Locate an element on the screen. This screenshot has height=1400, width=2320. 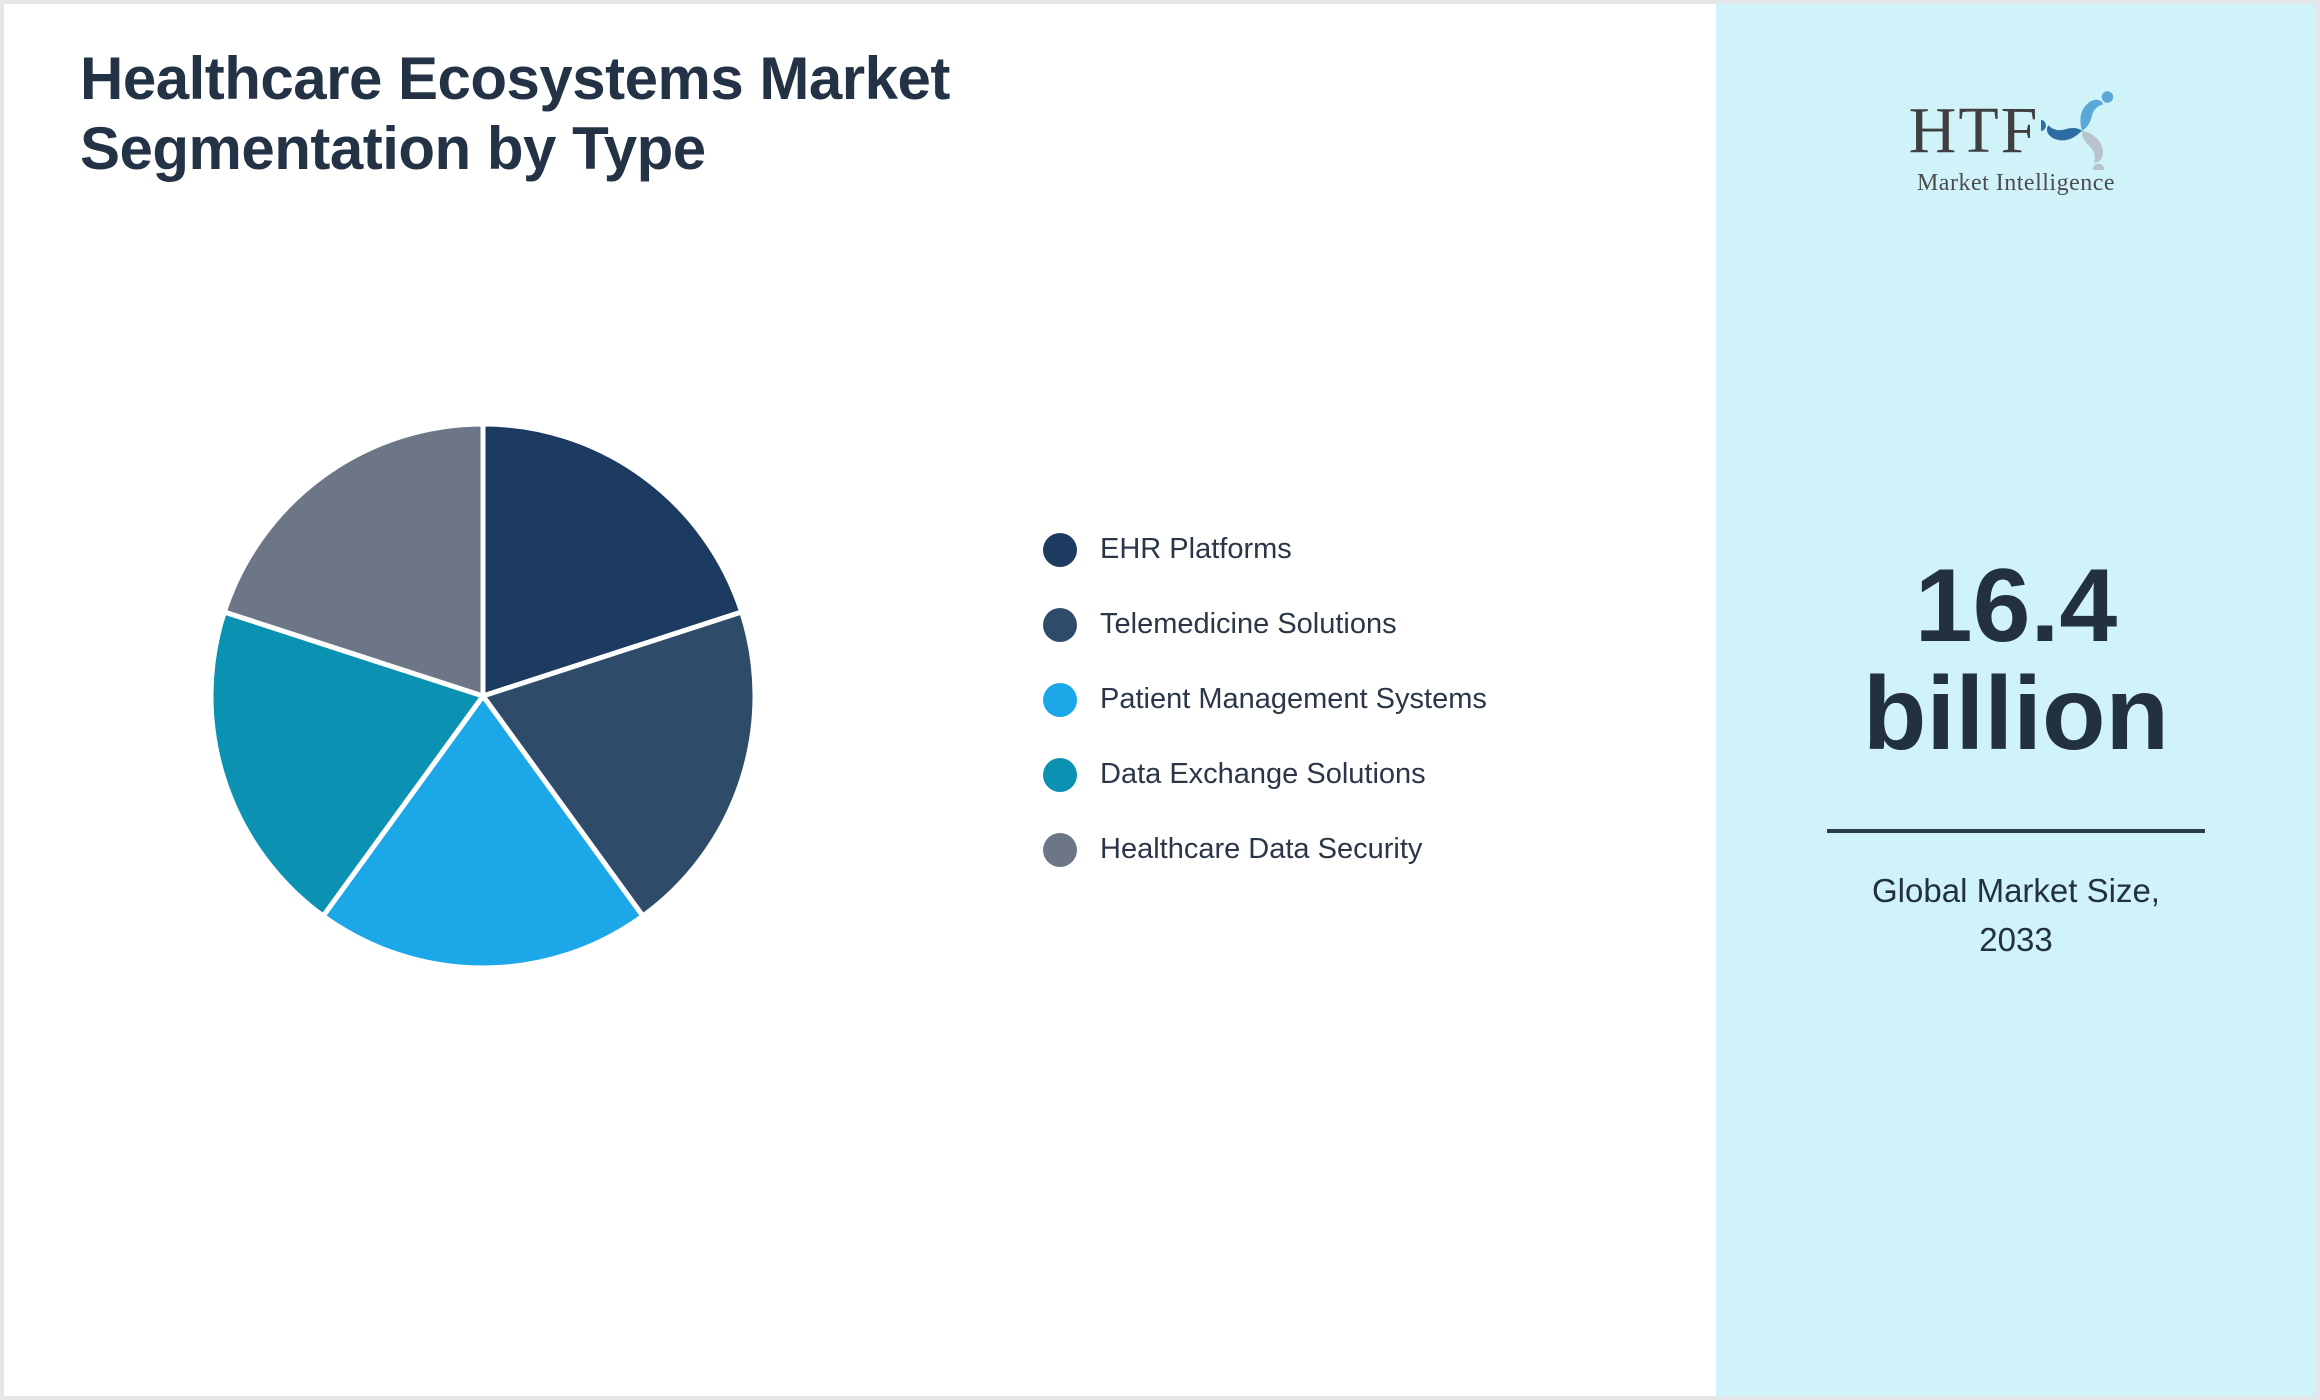
legend-label: Patient Management Systems is located at coordinates (1293, 699).